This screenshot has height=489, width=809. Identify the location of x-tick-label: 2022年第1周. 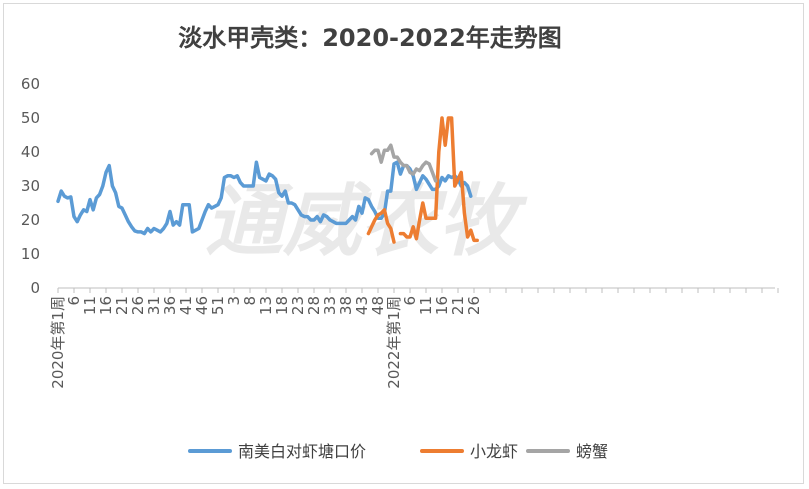
(394, 342).